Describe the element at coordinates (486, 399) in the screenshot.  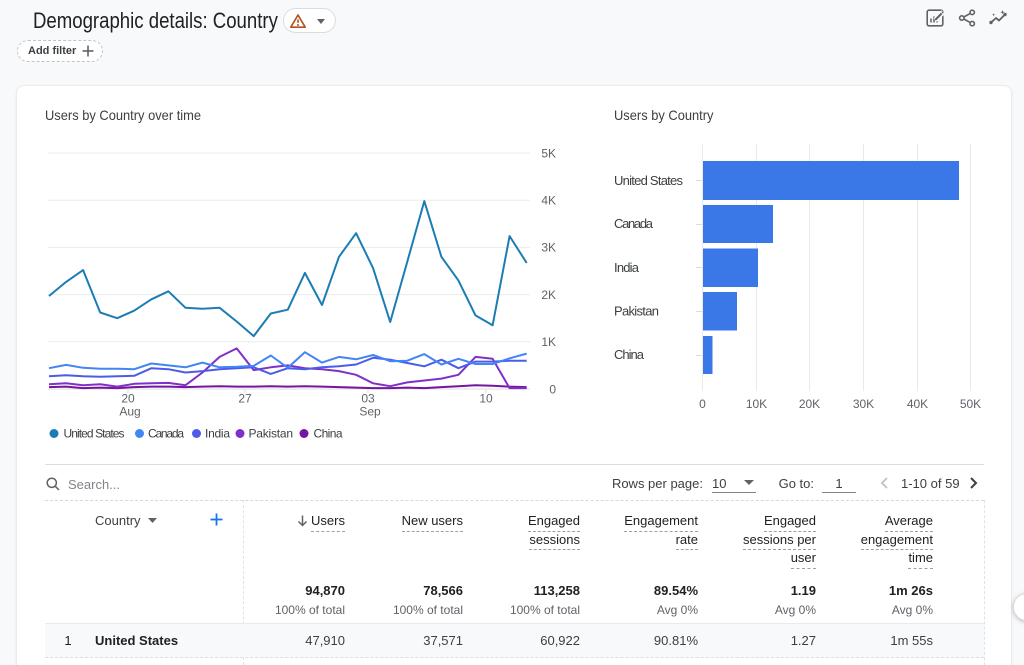
I see `svg-text: 10` at that location.